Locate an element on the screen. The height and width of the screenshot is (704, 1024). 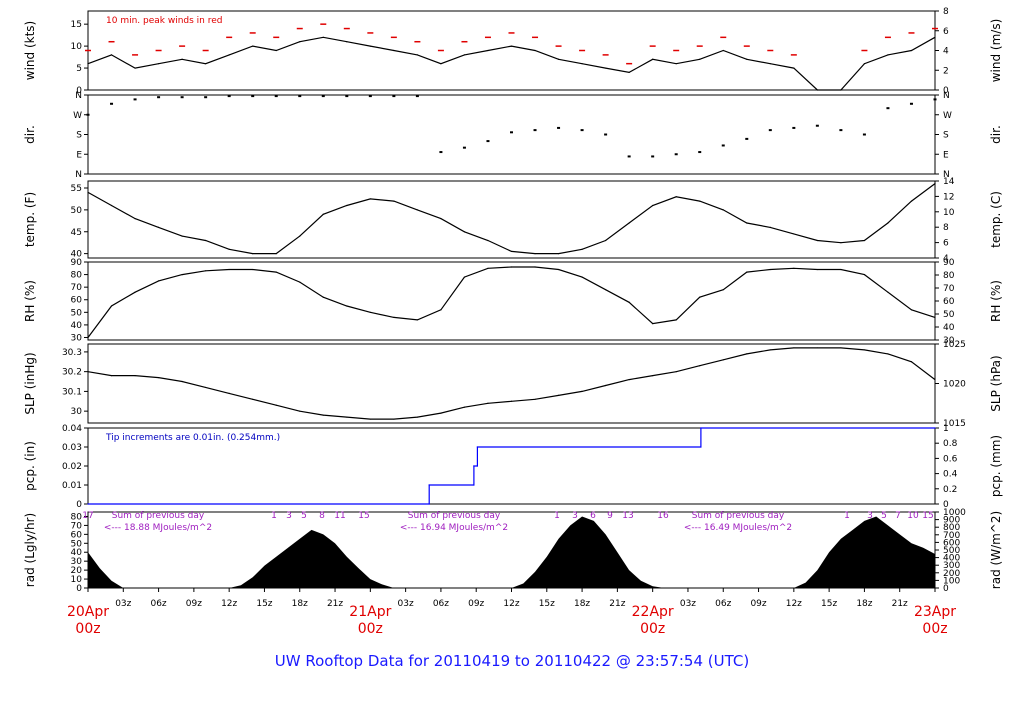
panel-frame is located at coordinates (511, 550).